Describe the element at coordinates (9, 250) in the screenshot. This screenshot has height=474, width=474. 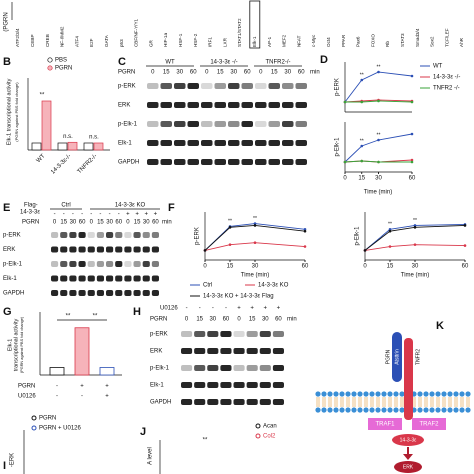
I see `label: ERK` at that location.